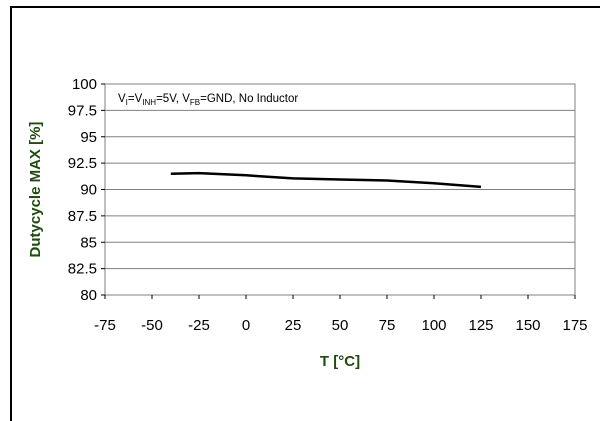  What do you see at coordinates (82, 110) in the screenshot?
I see `y-tick-label: 97.5` at bounding box center [82, 110].